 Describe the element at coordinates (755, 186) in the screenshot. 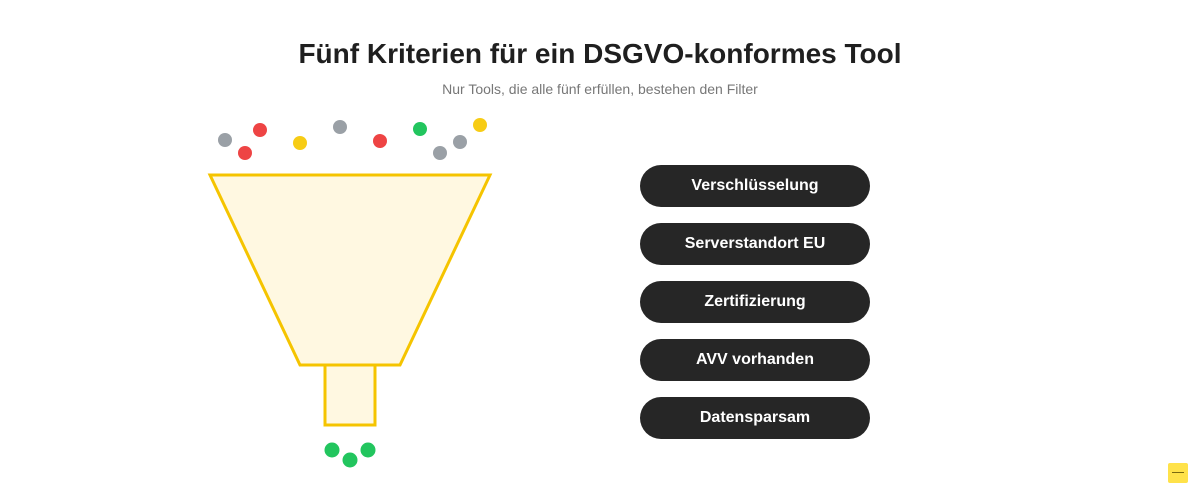

I see `criterion-encryption: Verschlüsselung` at that location.